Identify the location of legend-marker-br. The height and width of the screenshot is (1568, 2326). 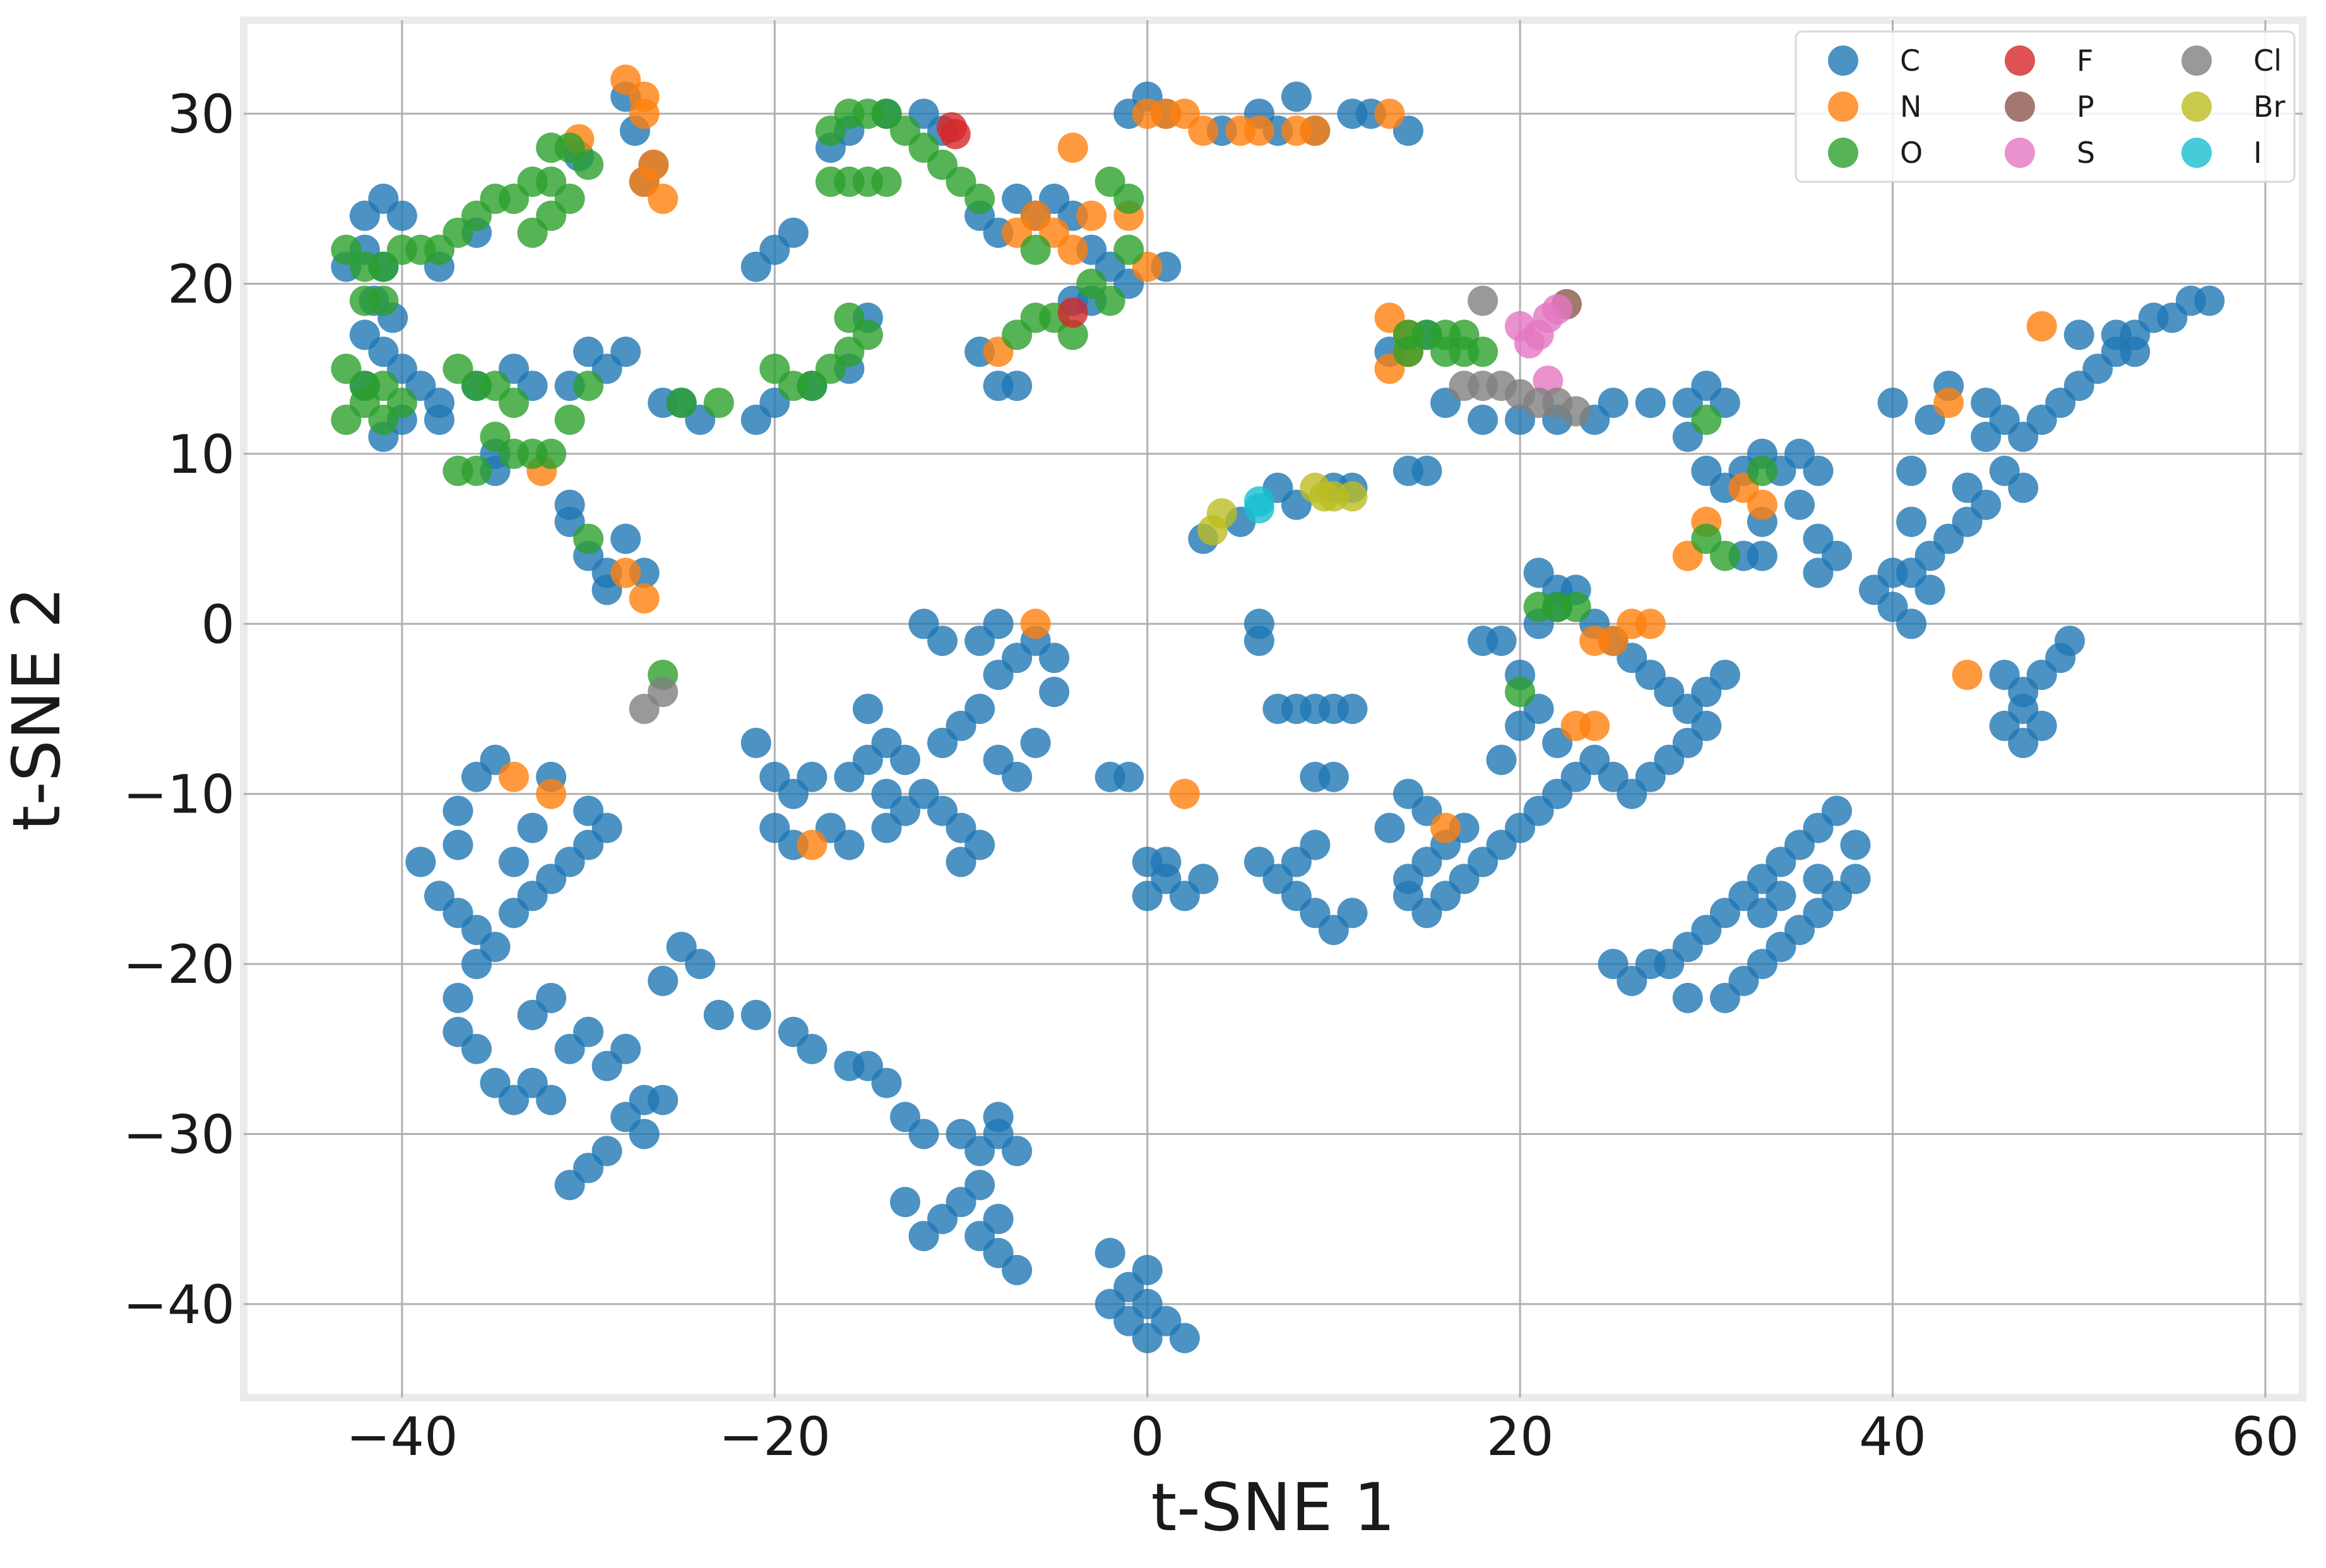
(2196, 107).